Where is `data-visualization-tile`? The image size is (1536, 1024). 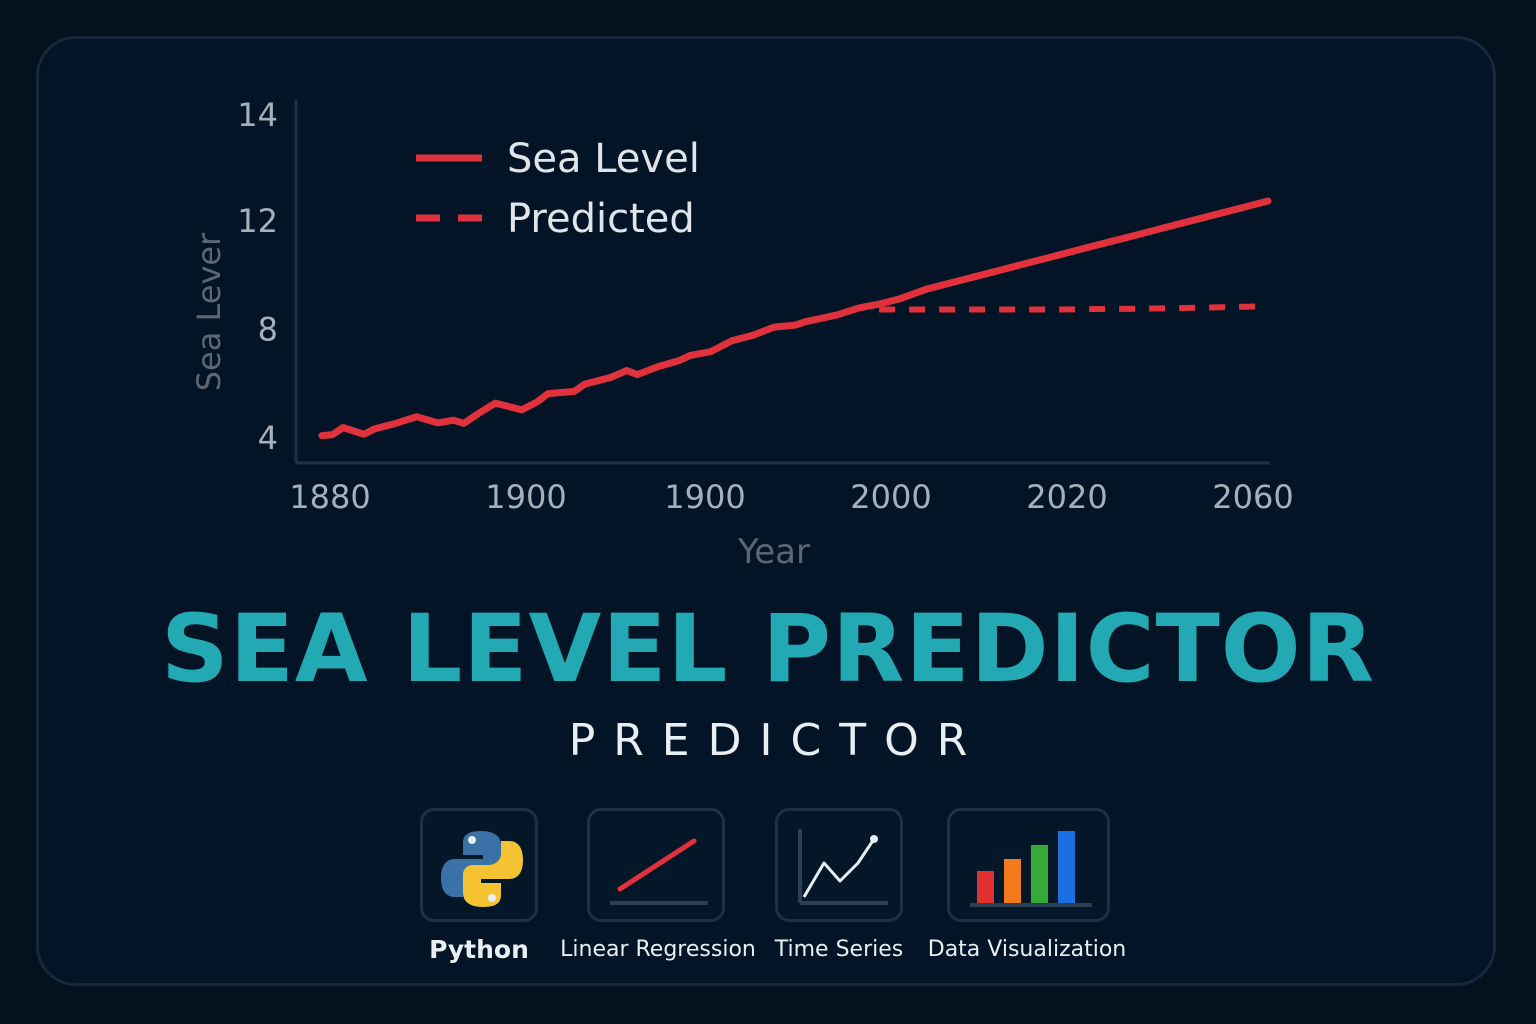 data-visualization-tile is located at coordinates (1028, 865).